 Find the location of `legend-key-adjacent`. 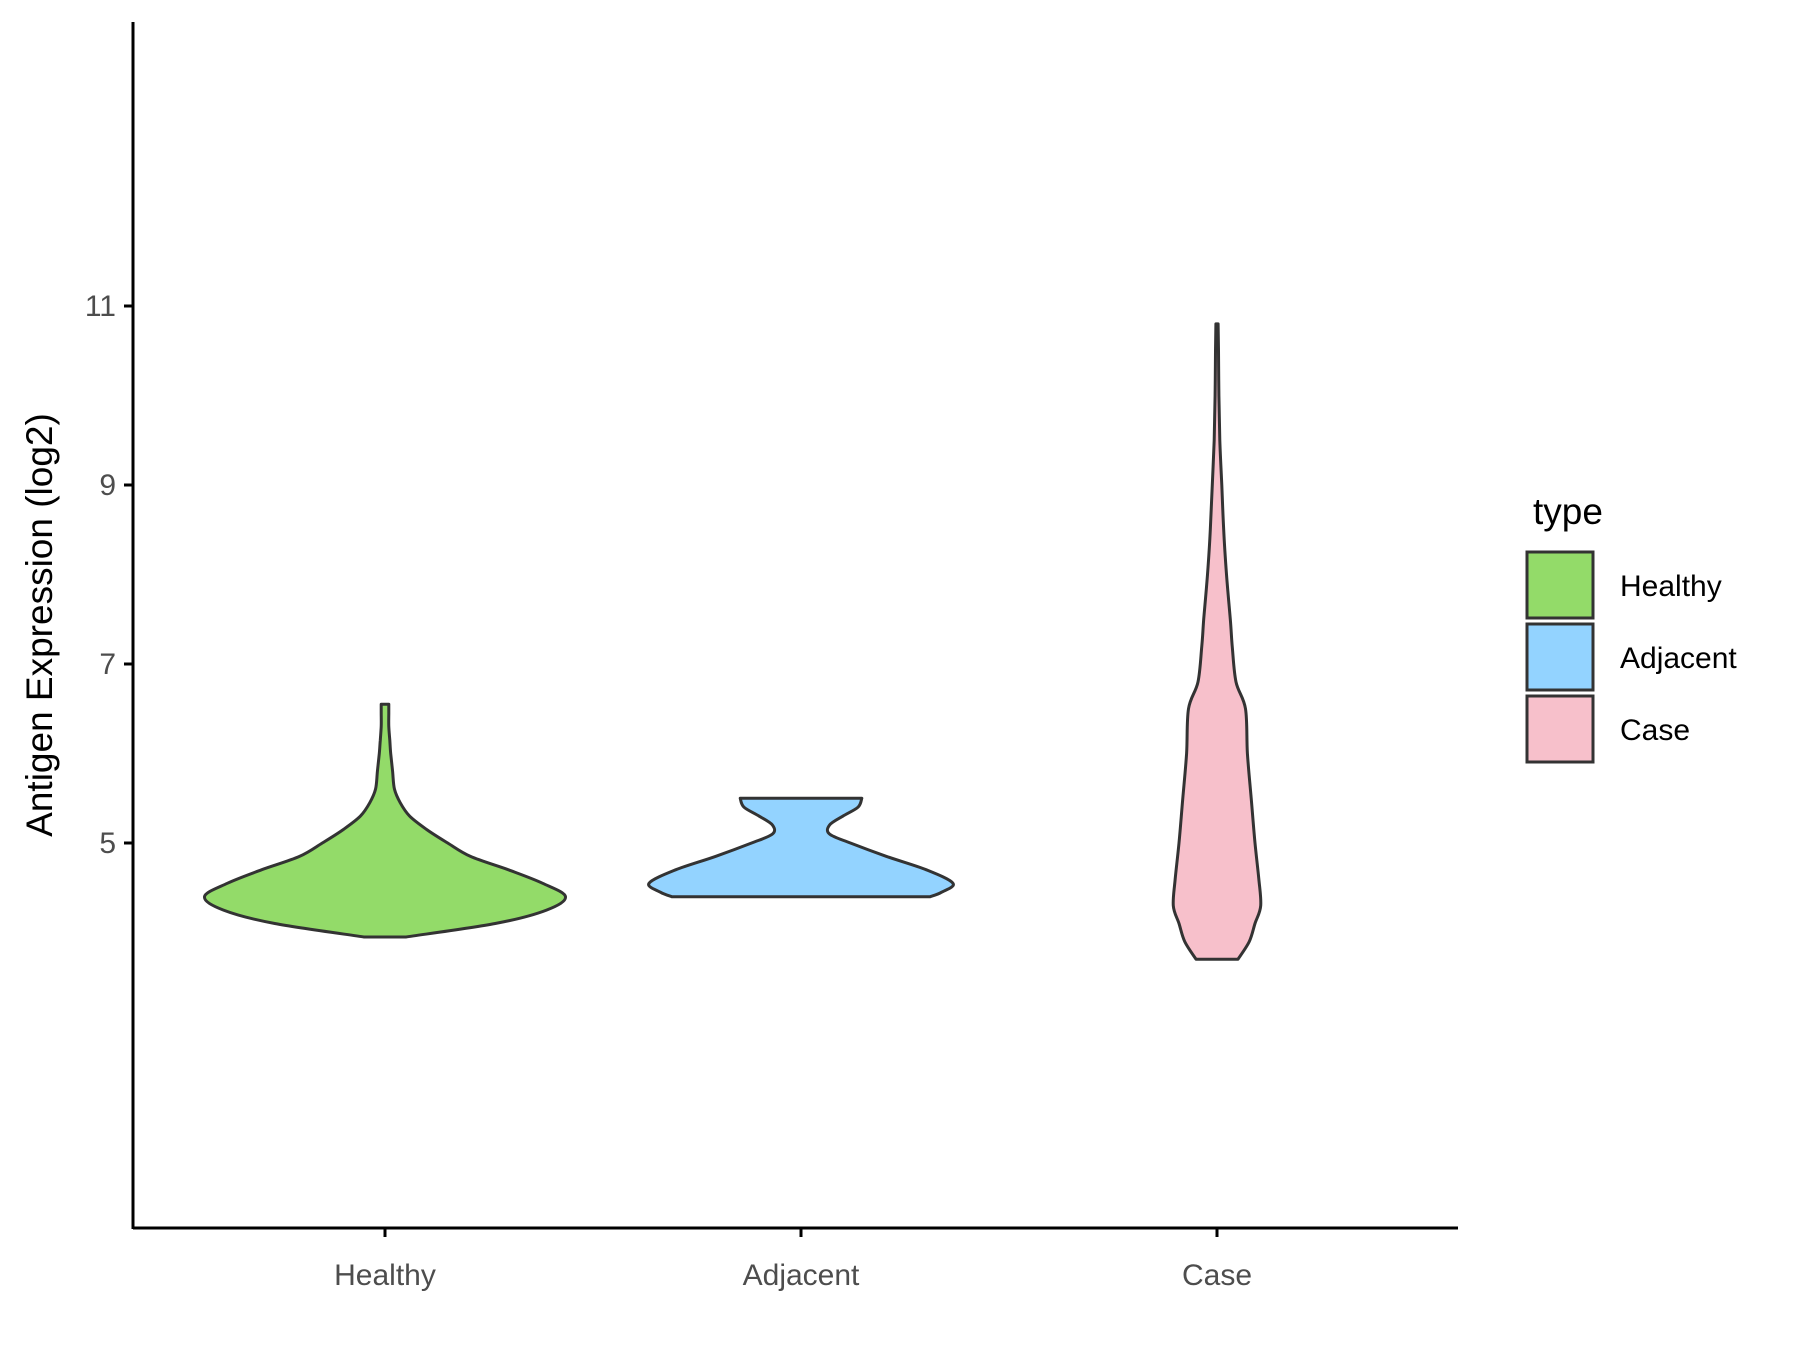

legend-key-adjacent is located at coordinates (1560, 657).